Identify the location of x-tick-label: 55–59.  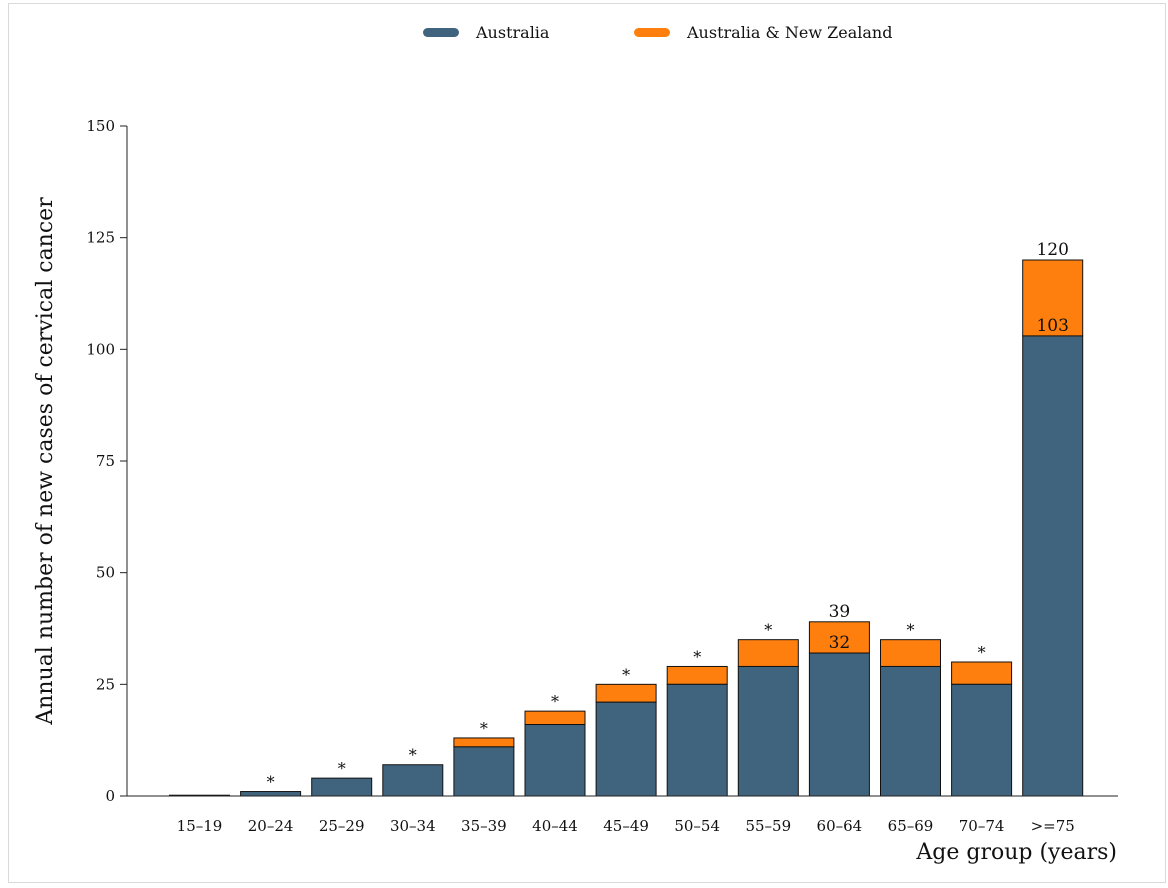
(768, 826).